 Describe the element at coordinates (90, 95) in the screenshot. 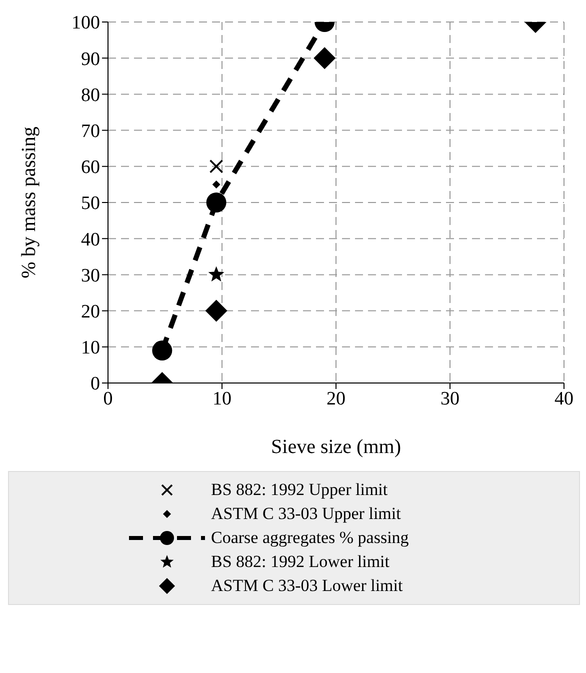

I see `y-tick-label: 80` at that location.